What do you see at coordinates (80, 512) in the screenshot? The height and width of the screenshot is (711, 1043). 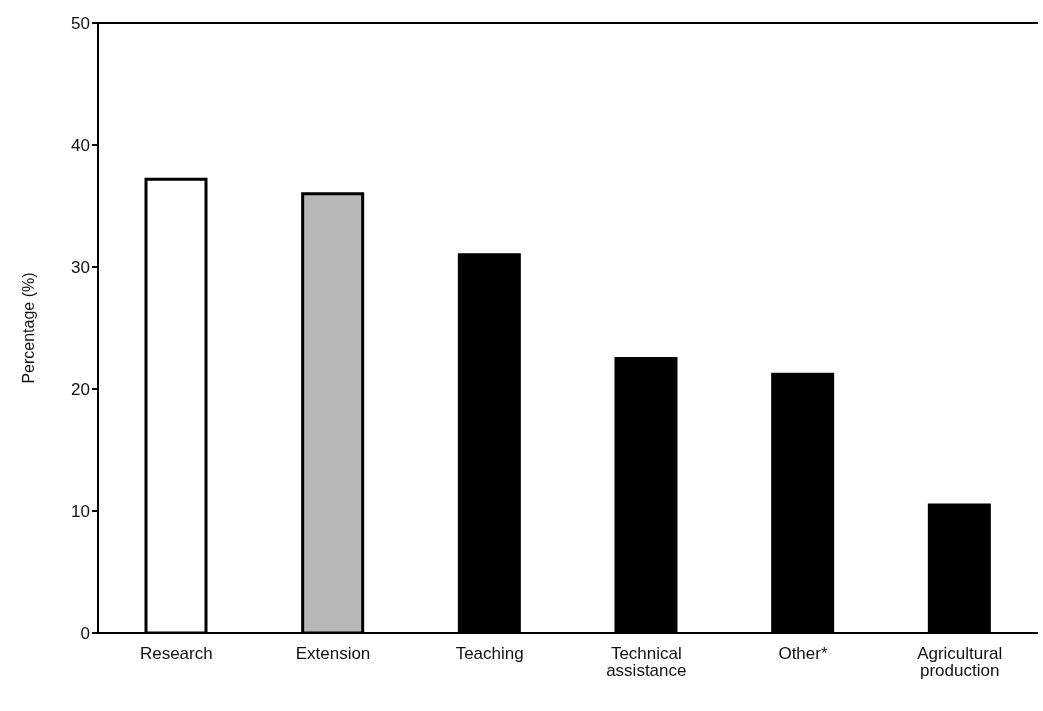 I see `y-tick-label: 10` at bounding box center [80, 512].